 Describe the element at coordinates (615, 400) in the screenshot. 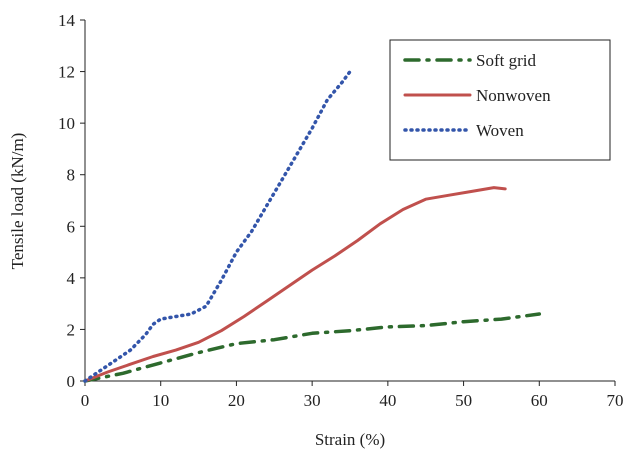

I see `x-tick-label: 70` at that location.